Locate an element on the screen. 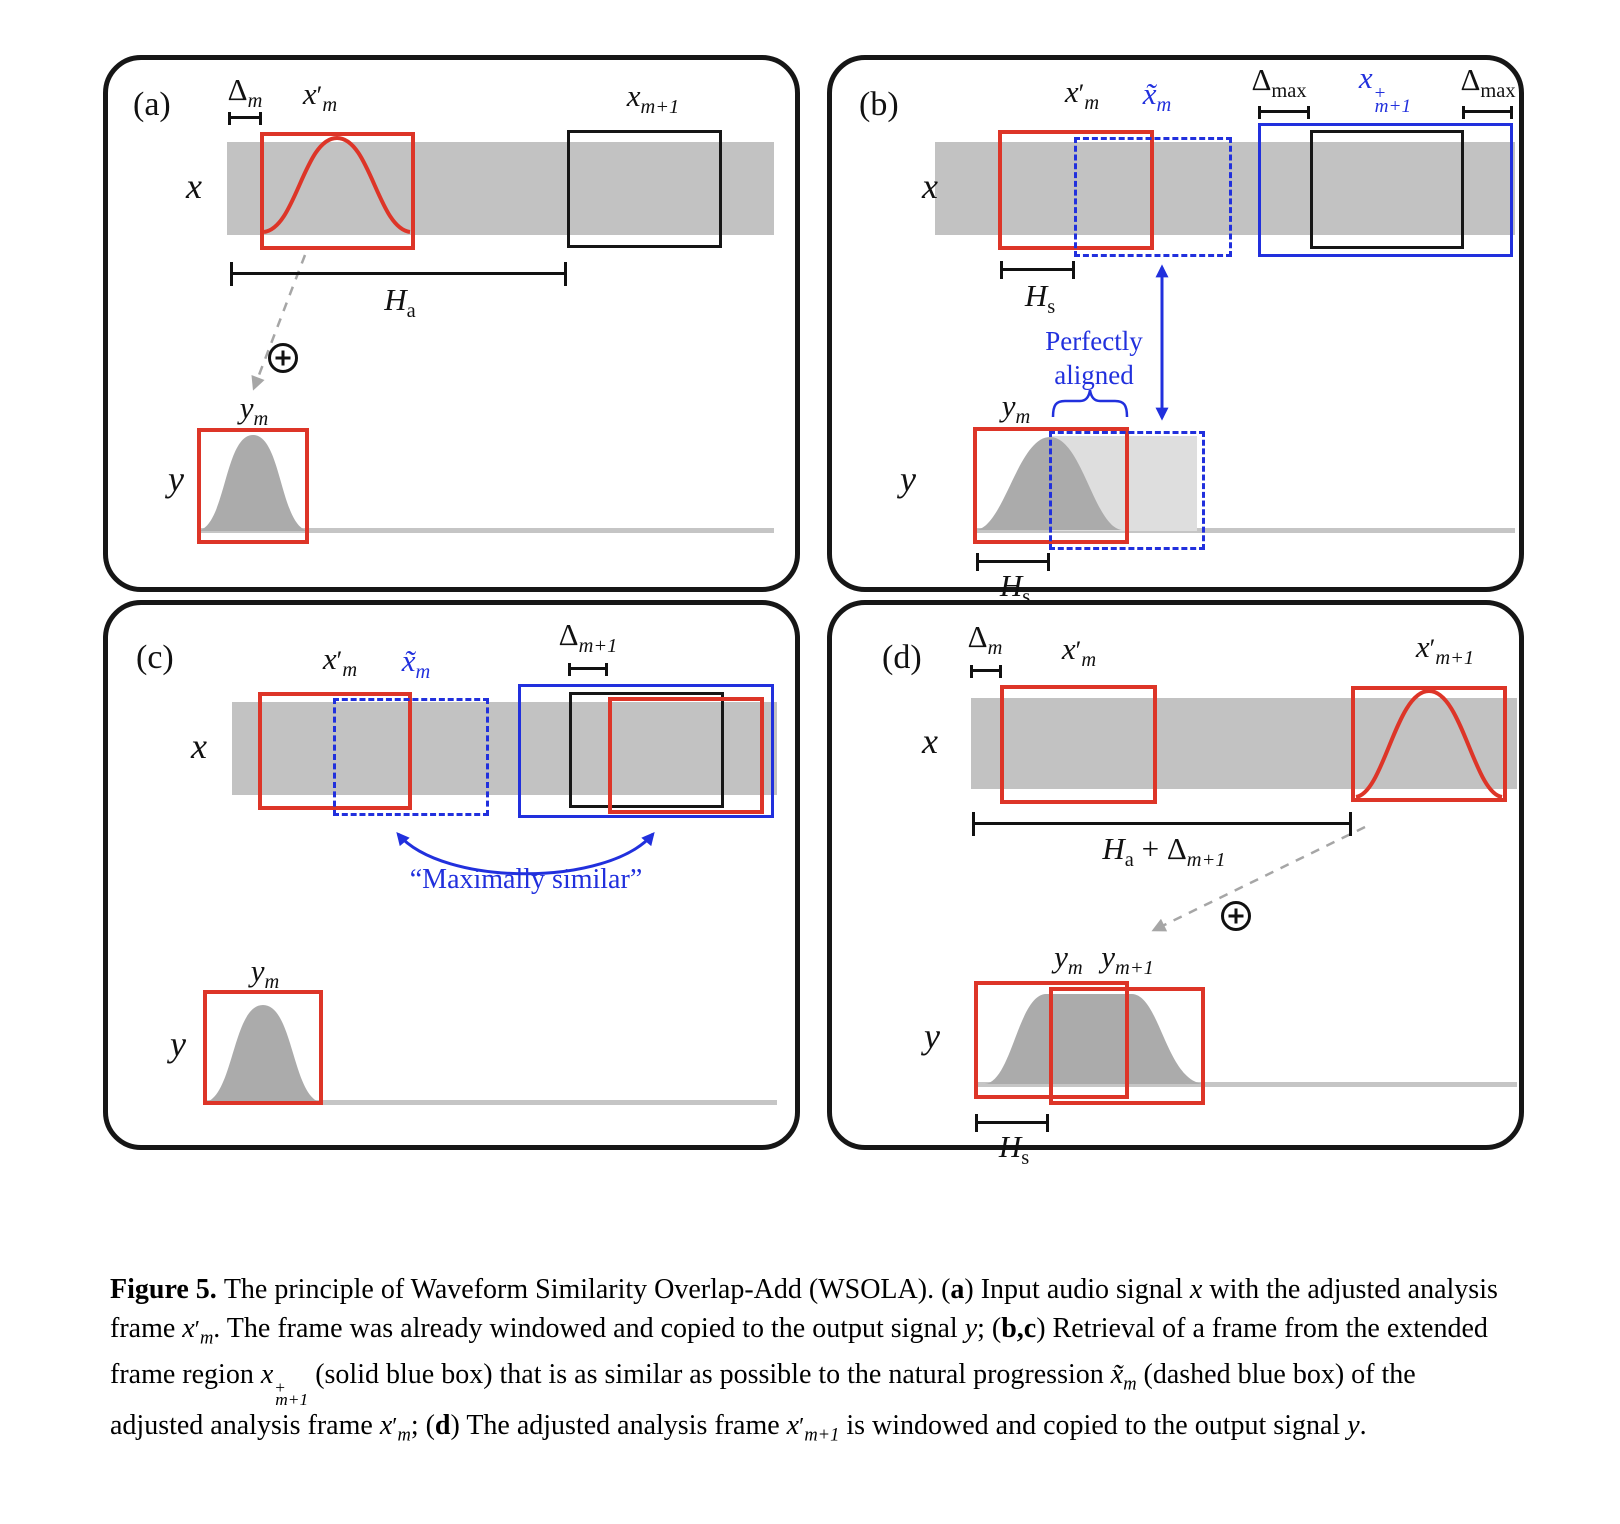  panel-b-letter: (b) is located at coordinates (879, 104).